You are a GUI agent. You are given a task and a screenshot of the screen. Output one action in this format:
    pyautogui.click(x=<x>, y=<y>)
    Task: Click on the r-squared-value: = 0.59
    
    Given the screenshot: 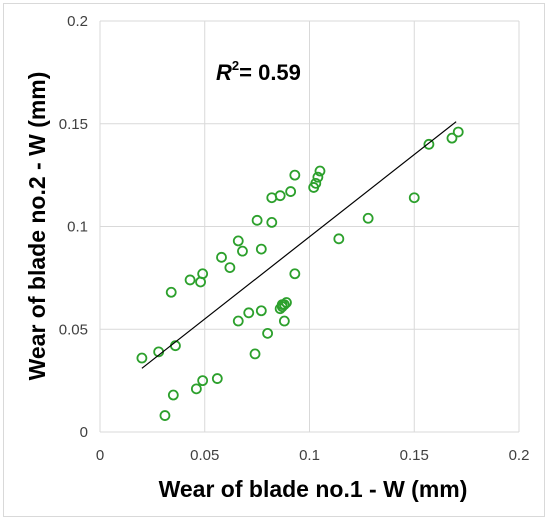 What is the action you would take?
    pyautogui.click(x=270, y=72)
    